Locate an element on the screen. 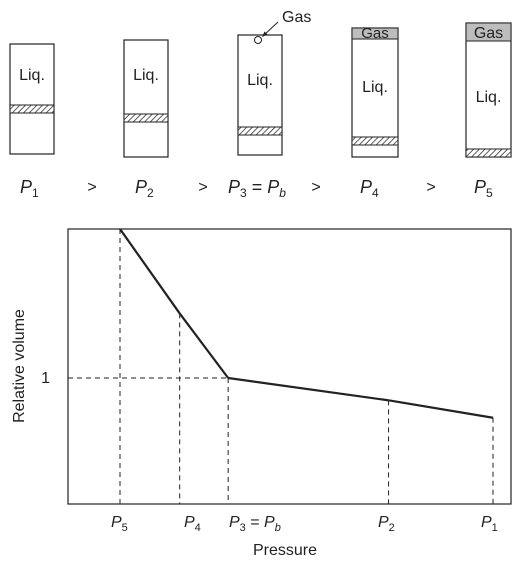 The image size is (515, 564). x-tick-label-p4: P4 is located at coordinates (192, 524).